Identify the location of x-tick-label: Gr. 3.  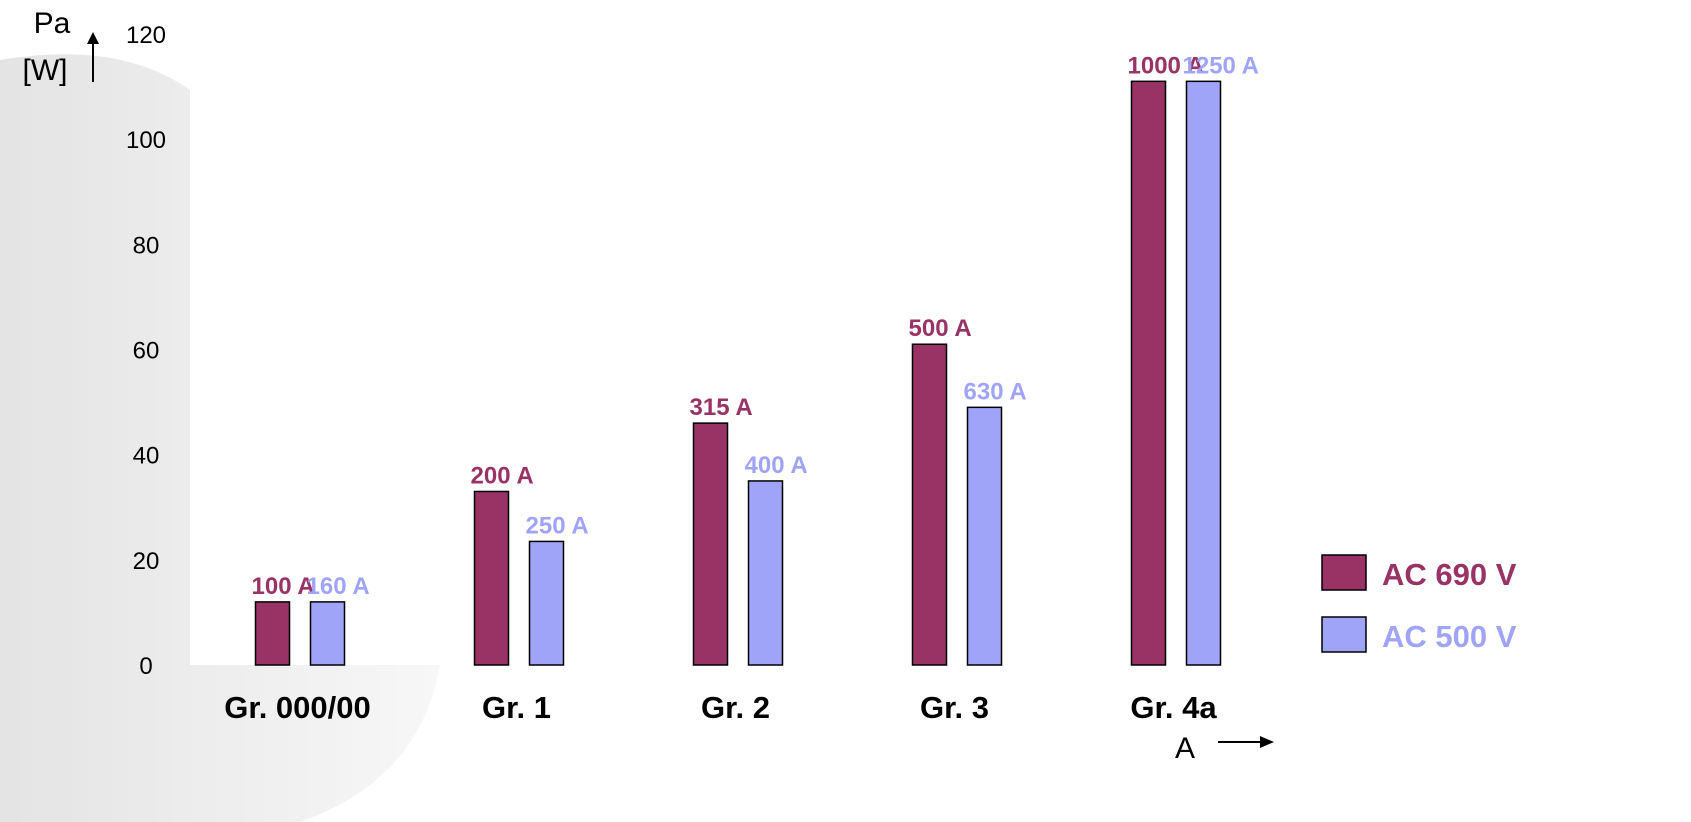
(954, 707).